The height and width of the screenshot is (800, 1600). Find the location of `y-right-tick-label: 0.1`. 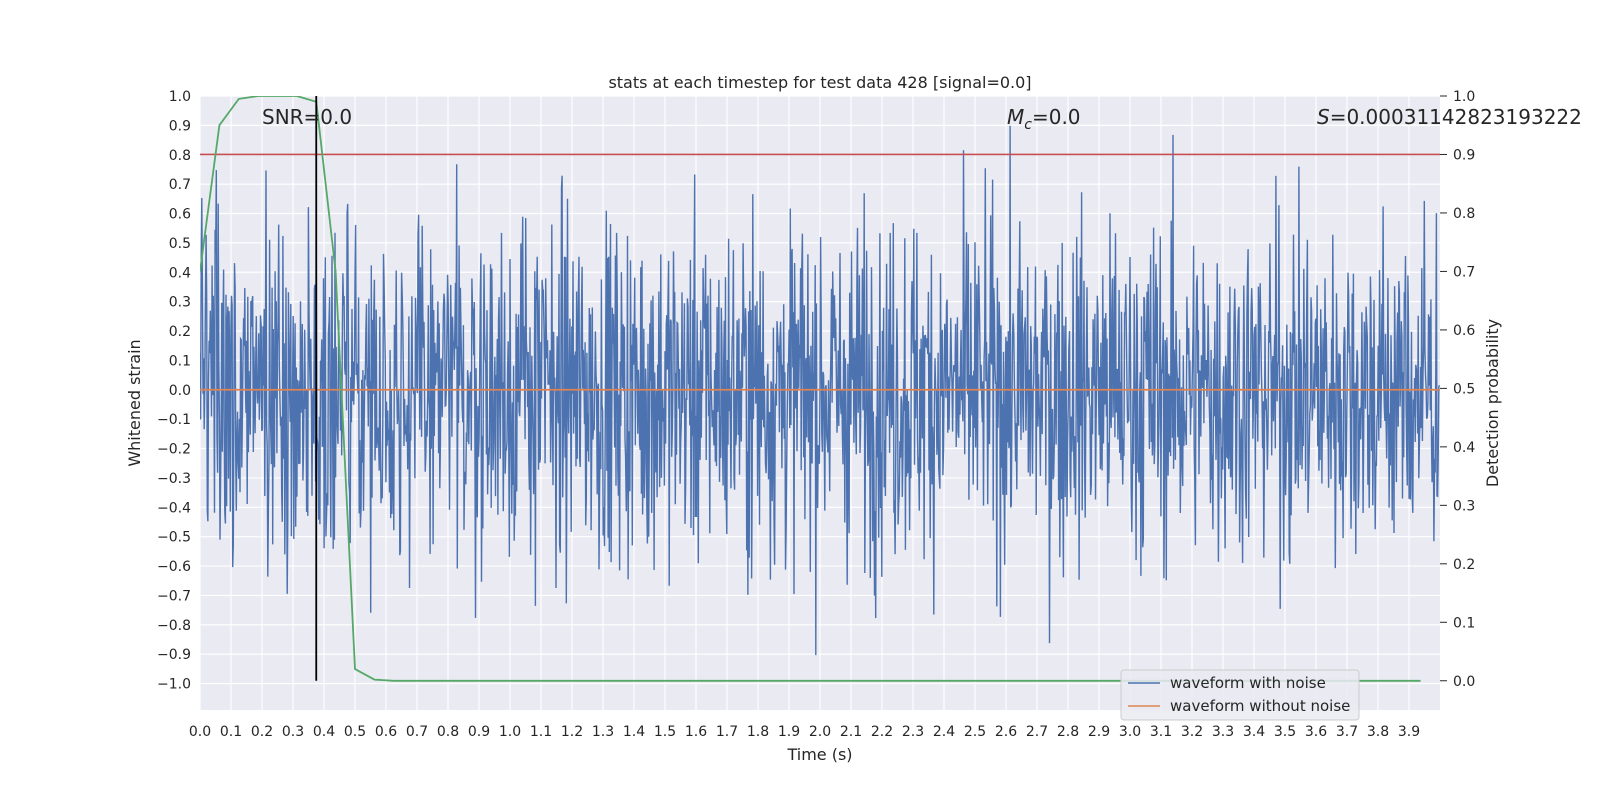

y-right-tick-label: 0.1 is located at coordinates (1464, 623).